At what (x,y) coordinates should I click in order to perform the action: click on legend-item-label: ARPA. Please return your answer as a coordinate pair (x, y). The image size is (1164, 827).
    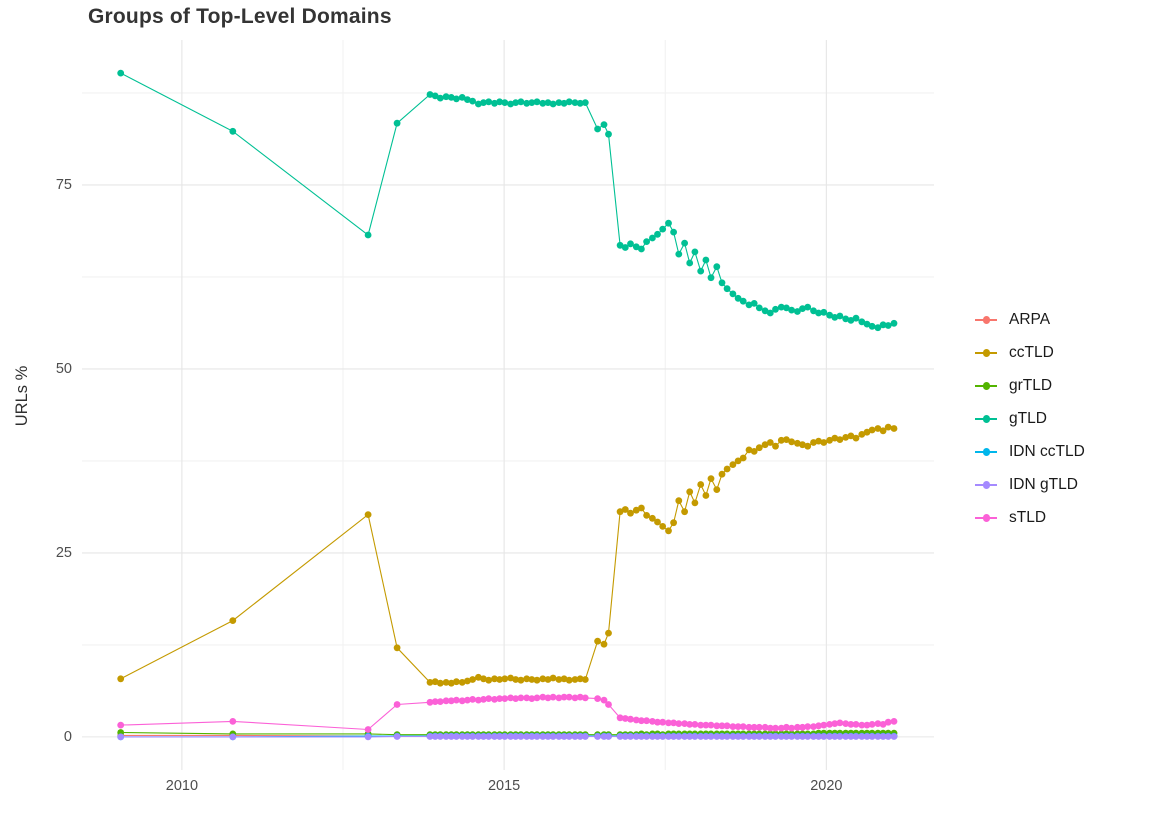
    Looking at the image, I should click on (1030, 319).